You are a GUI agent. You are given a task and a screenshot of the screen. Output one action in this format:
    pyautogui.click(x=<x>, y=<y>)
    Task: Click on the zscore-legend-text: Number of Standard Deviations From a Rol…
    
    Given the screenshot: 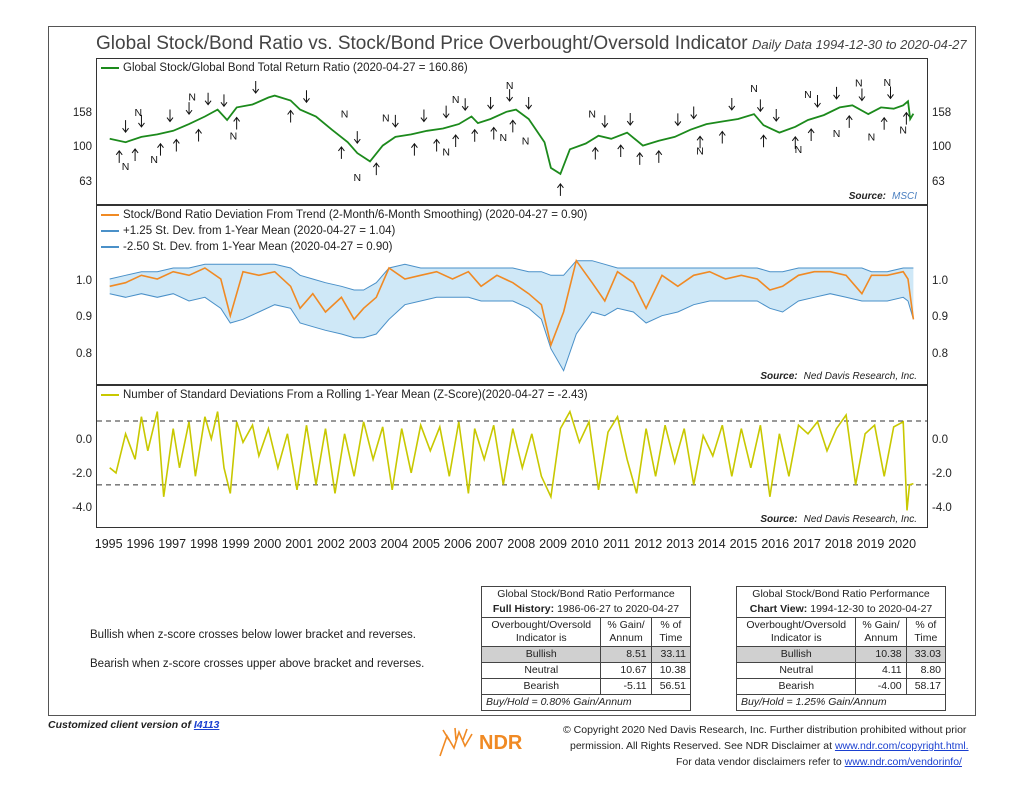 What is the action you would take?
    pyautogui.click(x=355, y=395)
    